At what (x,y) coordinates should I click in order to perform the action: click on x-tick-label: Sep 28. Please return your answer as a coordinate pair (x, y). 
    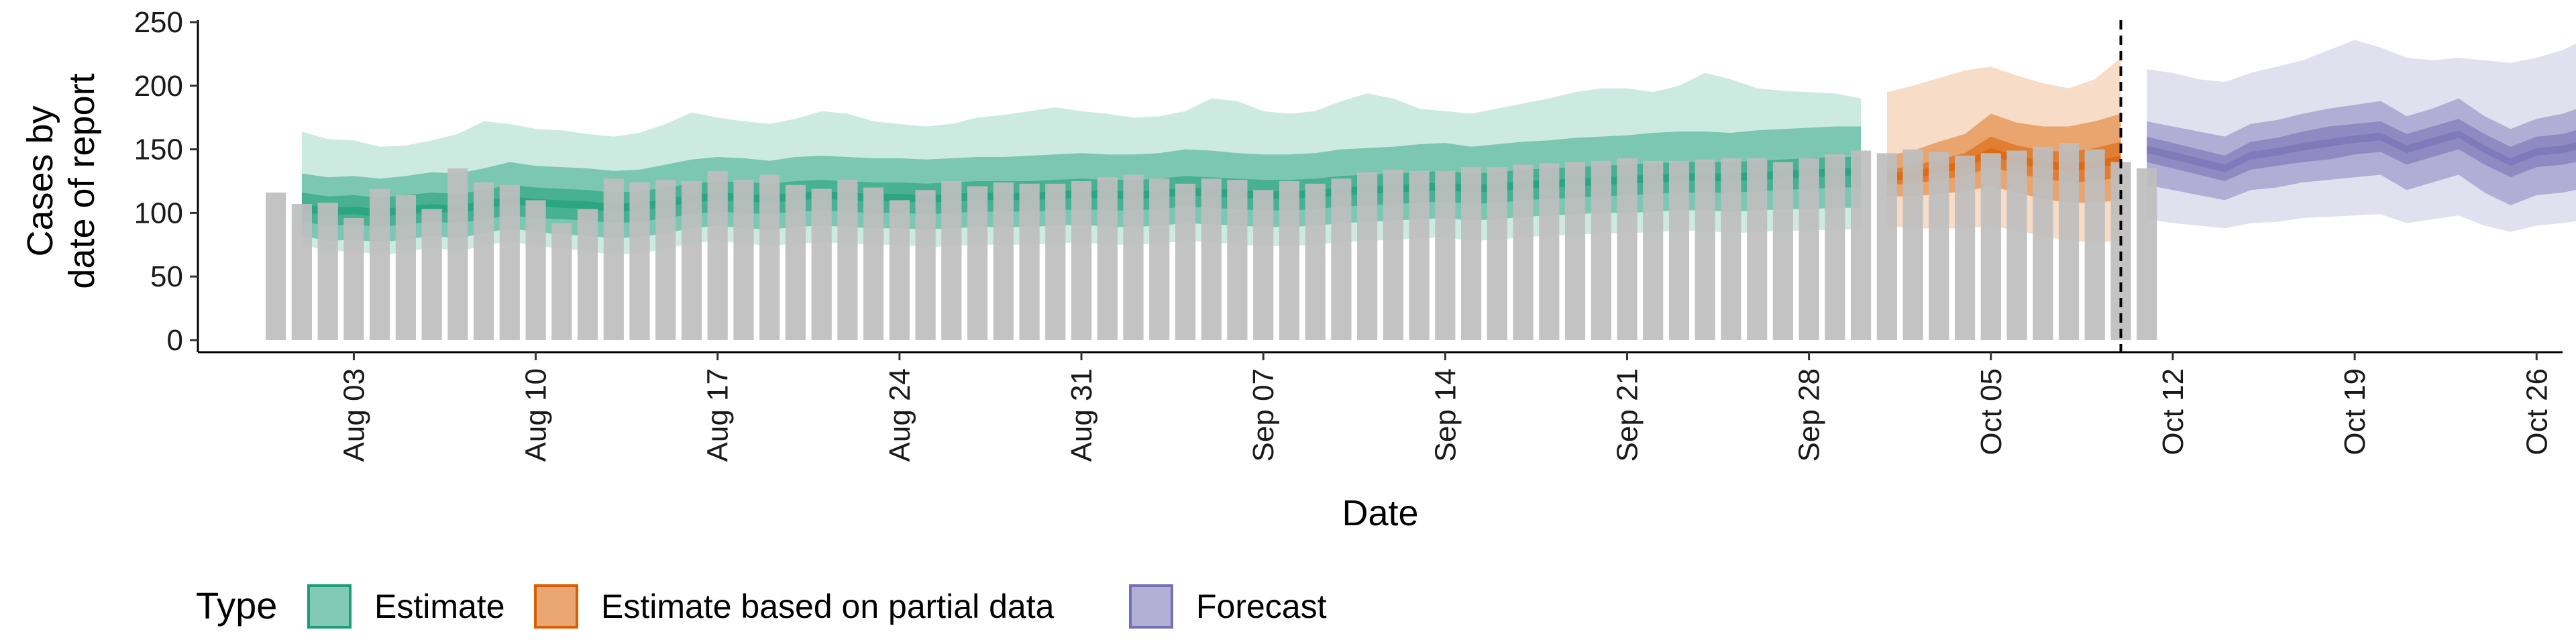
    Looking at the image, I should click on (1809, 415).